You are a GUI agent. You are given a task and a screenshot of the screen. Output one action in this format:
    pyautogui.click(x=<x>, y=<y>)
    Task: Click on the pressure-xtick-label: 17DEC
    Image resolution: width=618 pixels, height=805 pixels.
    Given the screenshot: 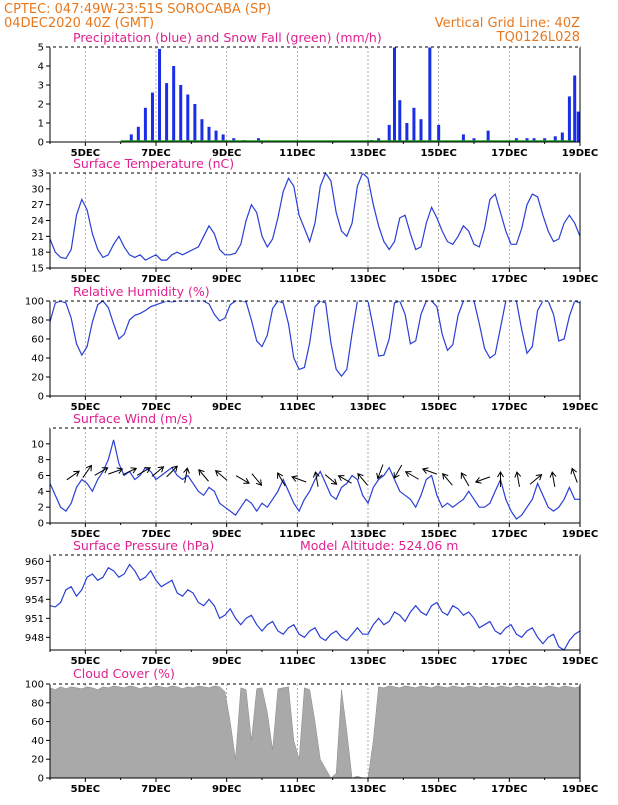 What is the action you would take?
    pyautogui.click(x=509, y=661)
    